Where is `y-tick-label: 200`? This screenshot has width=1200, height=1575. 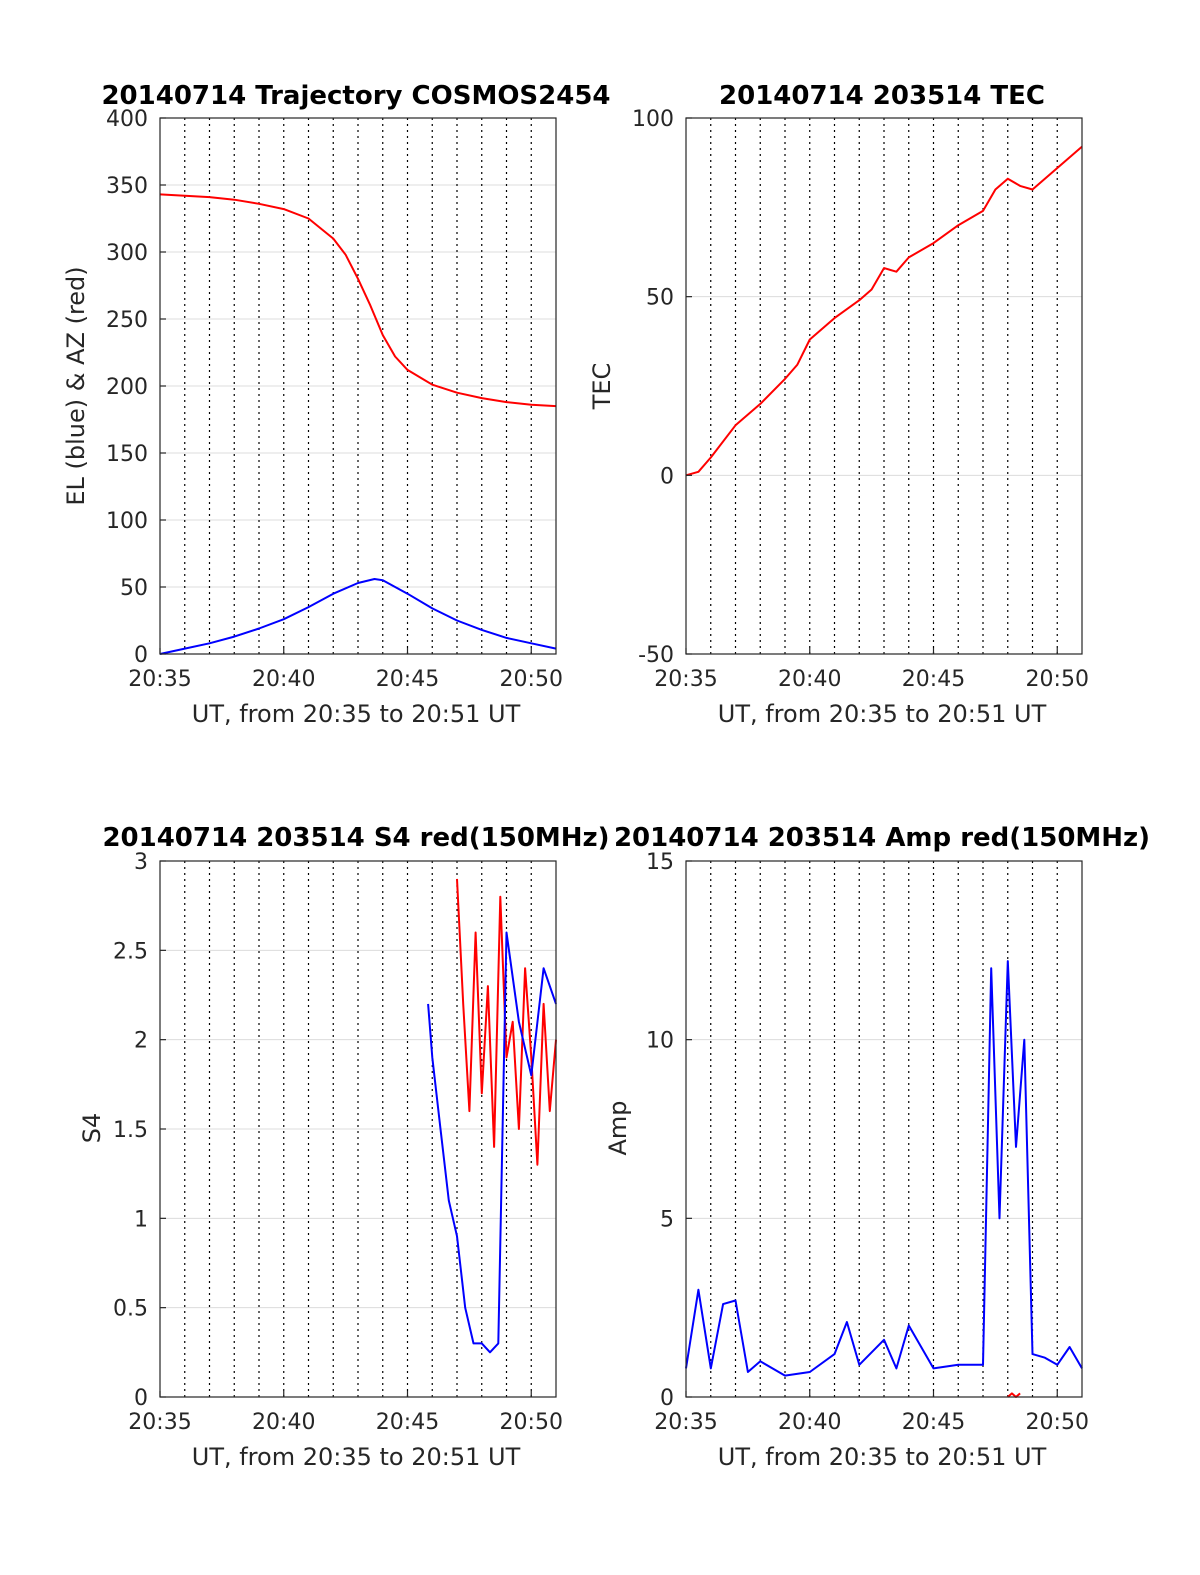
y-tick-label: 200 is located at coordinates (127, 387).